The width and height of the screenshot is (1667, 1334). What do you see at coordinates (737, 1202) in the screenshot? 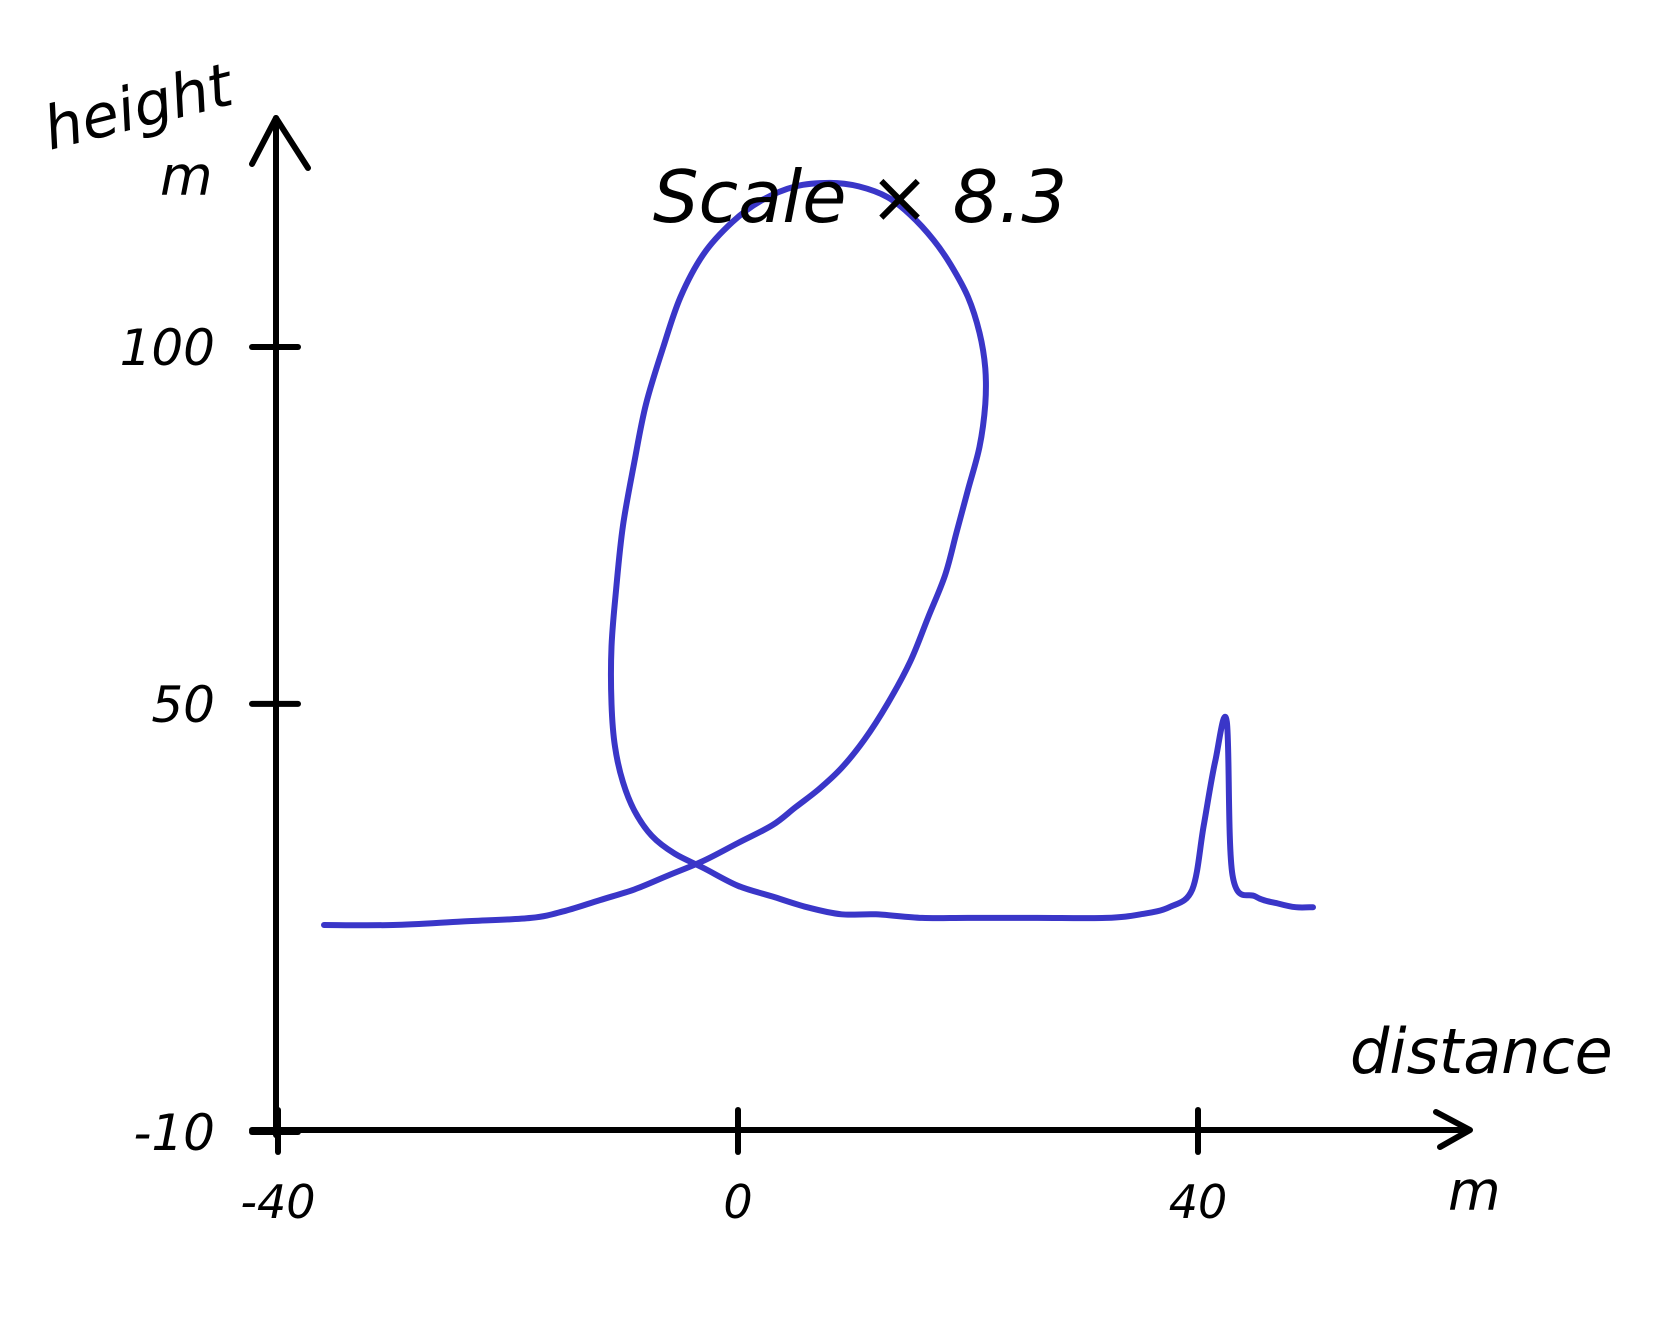
I see `x-tick-label: 0` at bounding box center [737, 1202].